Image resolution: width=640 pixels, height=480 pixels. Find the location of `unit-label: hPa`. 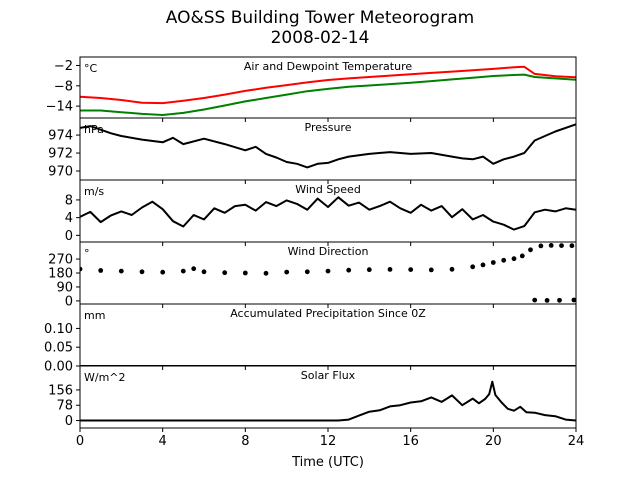

unit-label: hPa is located at coordinates (94, 129).